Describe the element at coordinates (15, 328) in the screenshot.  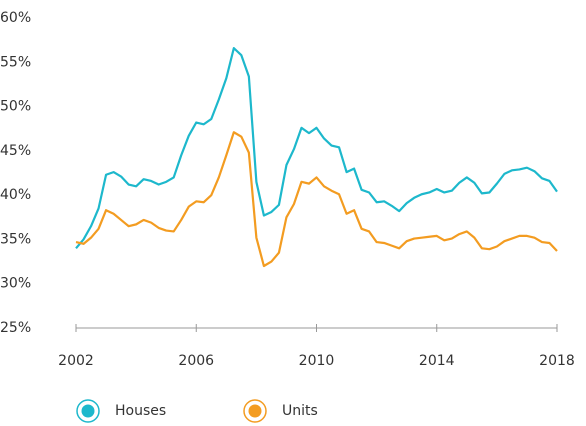
I see `y-tick-label: 25%` at that location.